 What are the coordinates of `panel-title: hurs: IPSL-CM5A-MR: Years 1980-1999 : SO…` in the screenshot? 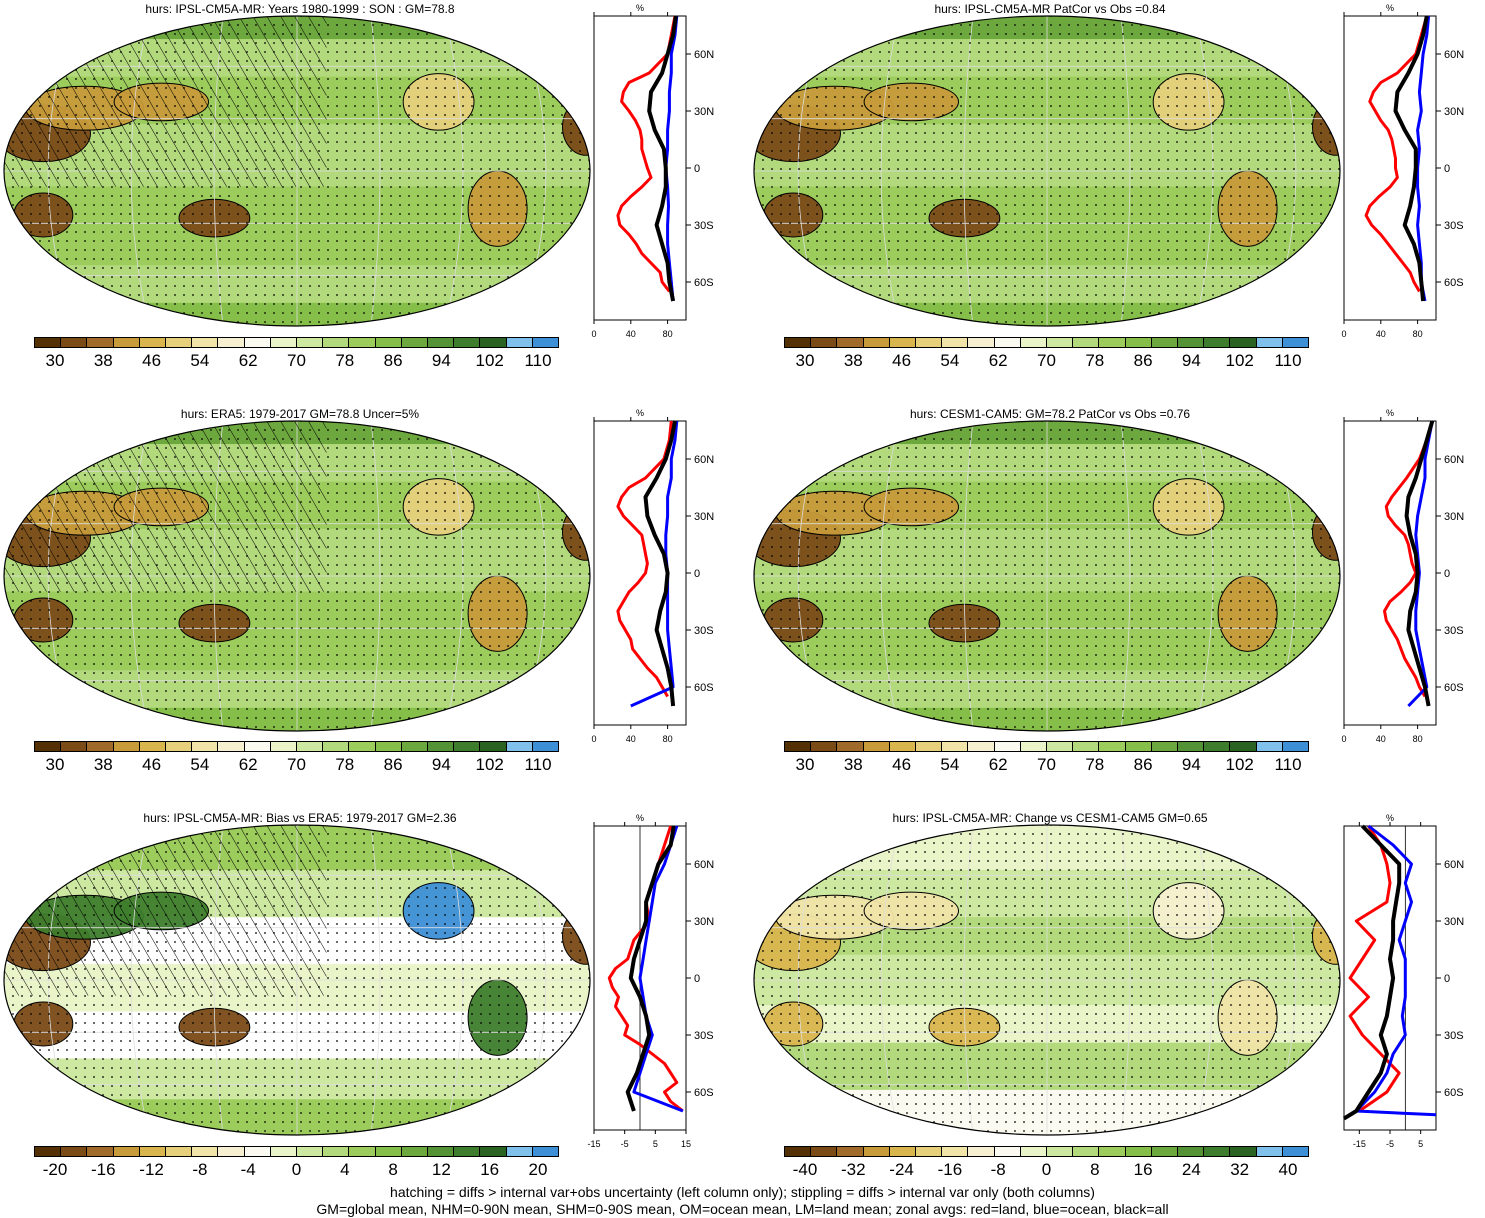 It's located at (300, 9).